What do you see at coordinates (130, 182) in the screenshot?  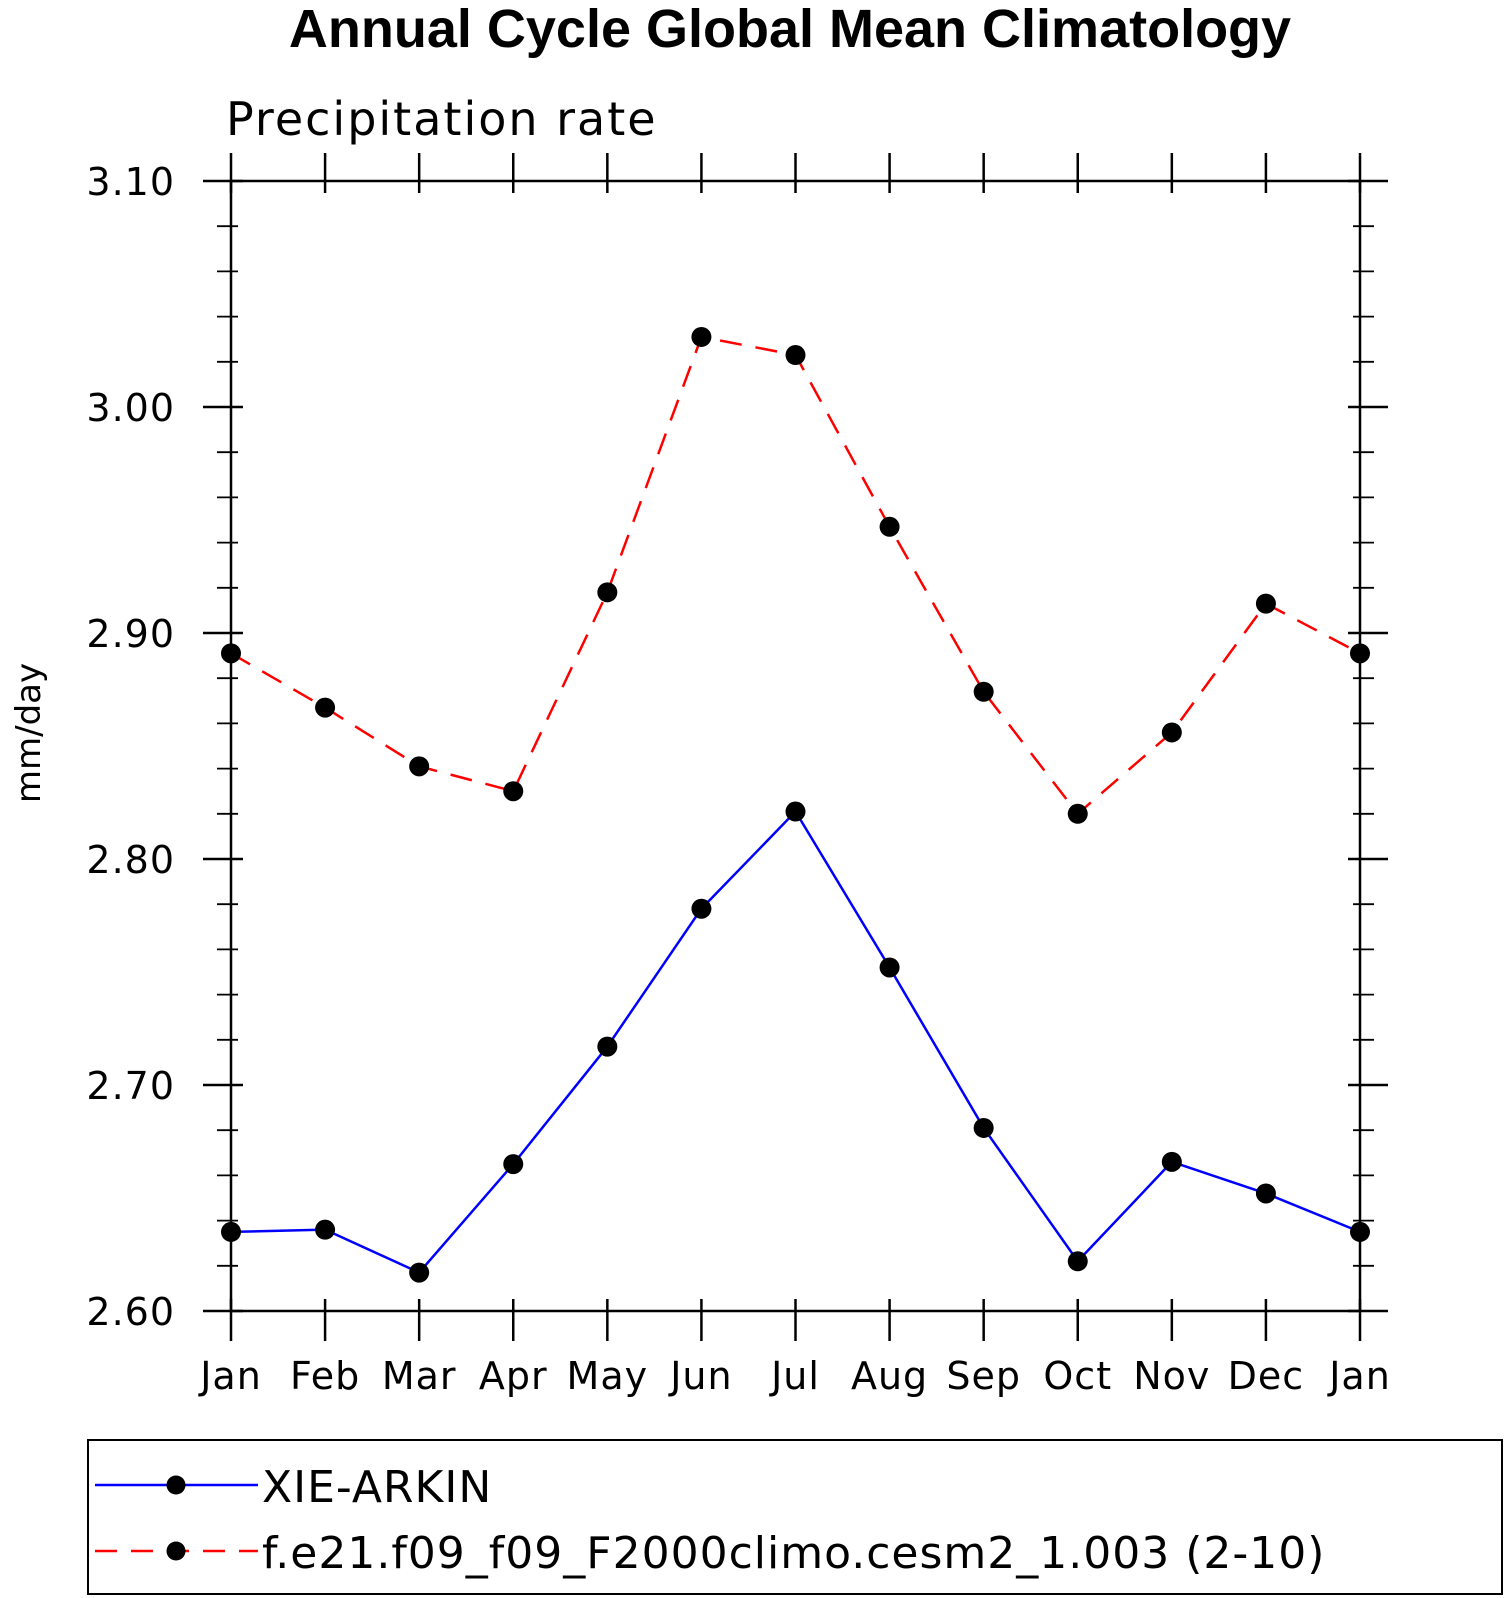 I see `y-tick-label: 3.10` at bounding box center [130, 182].